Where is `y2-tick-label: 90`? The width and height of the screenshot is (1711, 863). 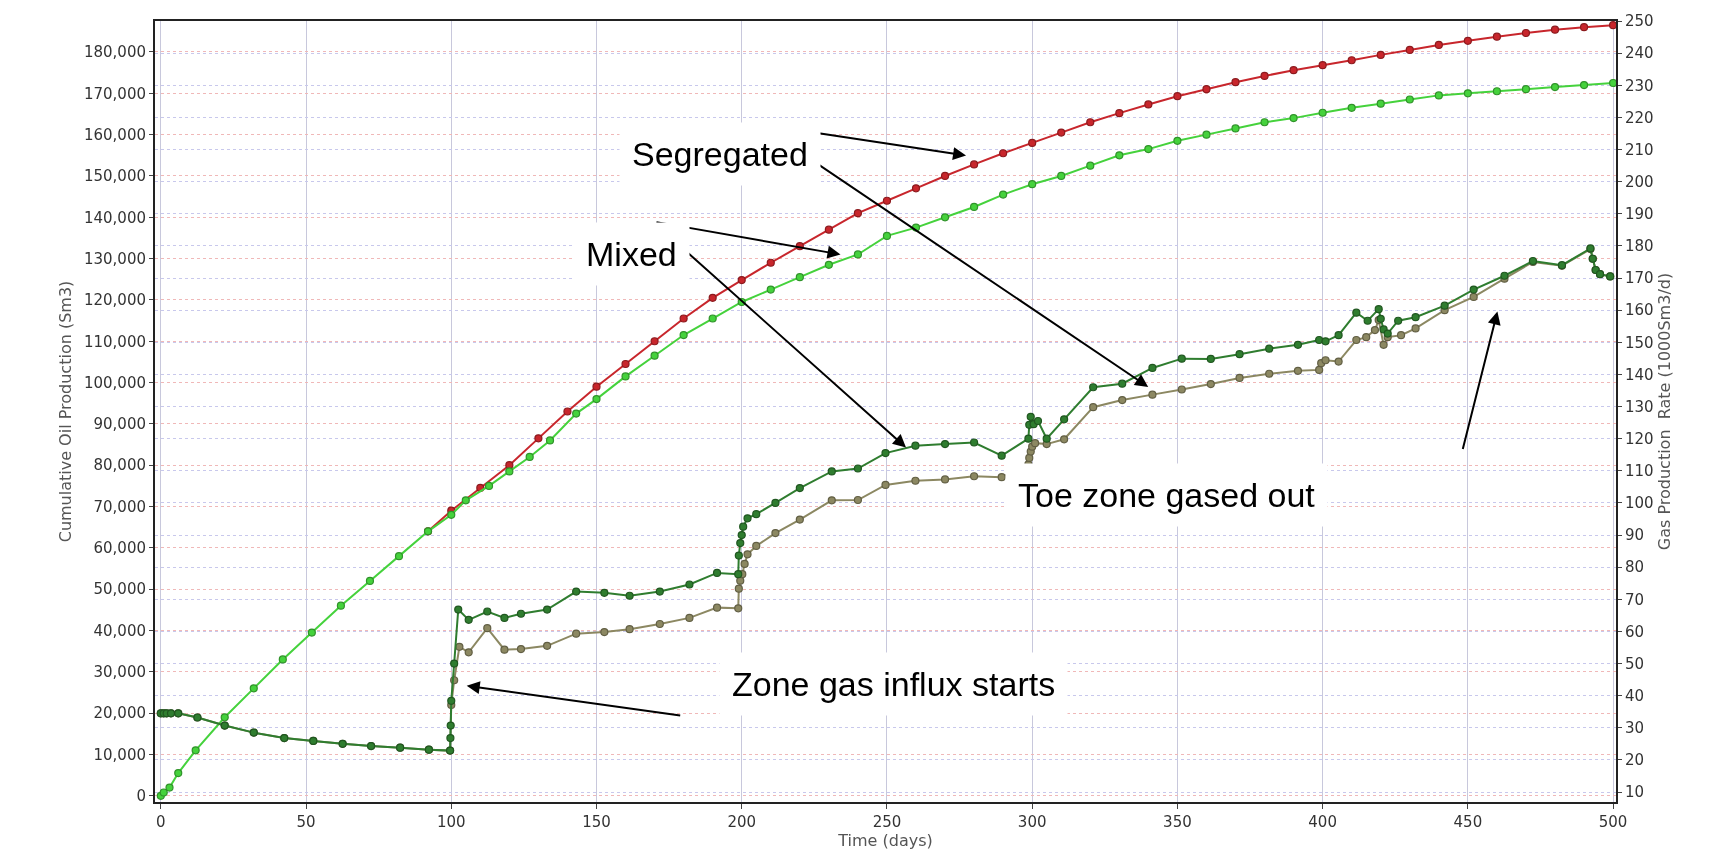
y2-tick-label: 90 is located at coordinates (1635, 535).